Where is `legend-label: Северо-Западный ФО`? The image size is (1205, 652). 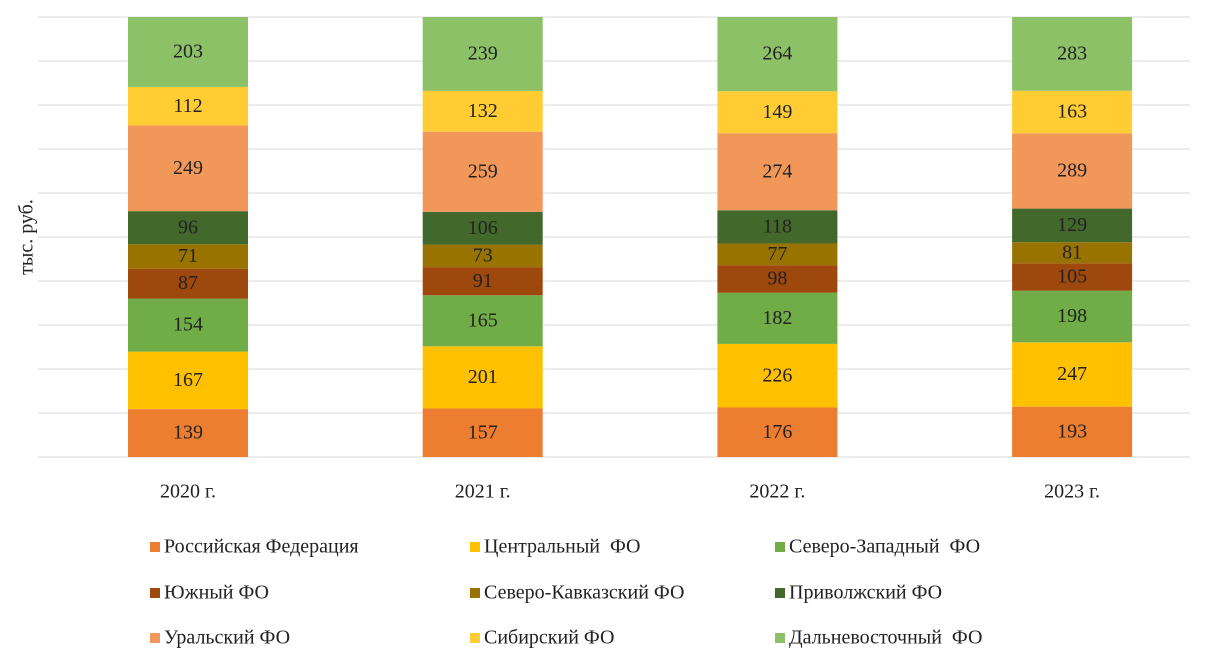 legend-label: Северо-Западный ФО is located at coordinates (884, 547).